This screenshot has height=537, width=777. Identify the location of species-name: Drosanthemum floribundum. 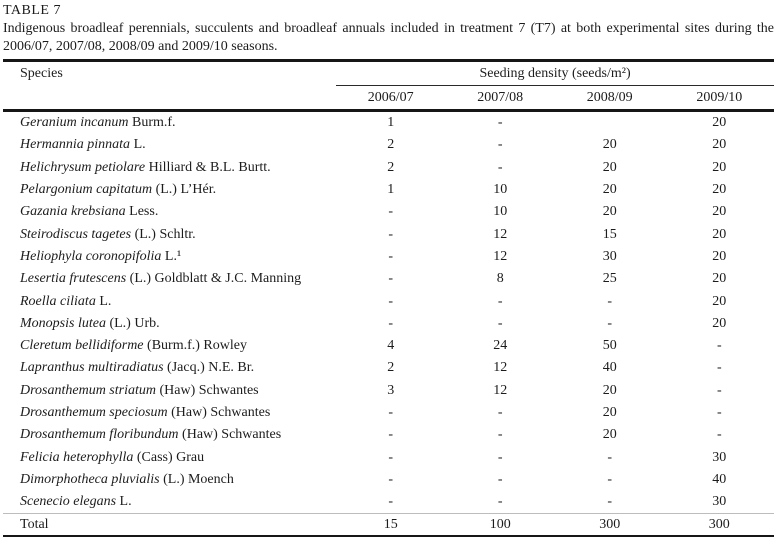
(99, 435).